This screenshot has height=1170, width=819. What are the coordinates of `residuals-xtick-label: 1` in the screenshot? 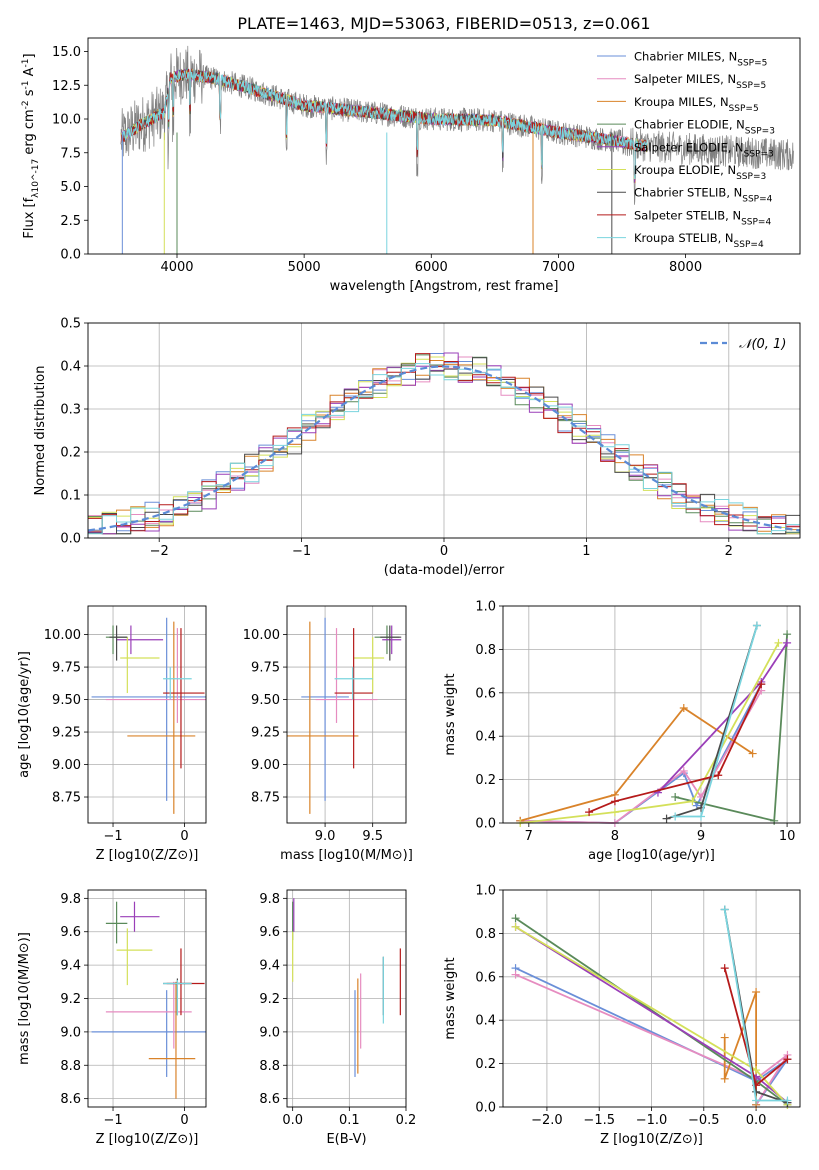 It's located at (586, 551).